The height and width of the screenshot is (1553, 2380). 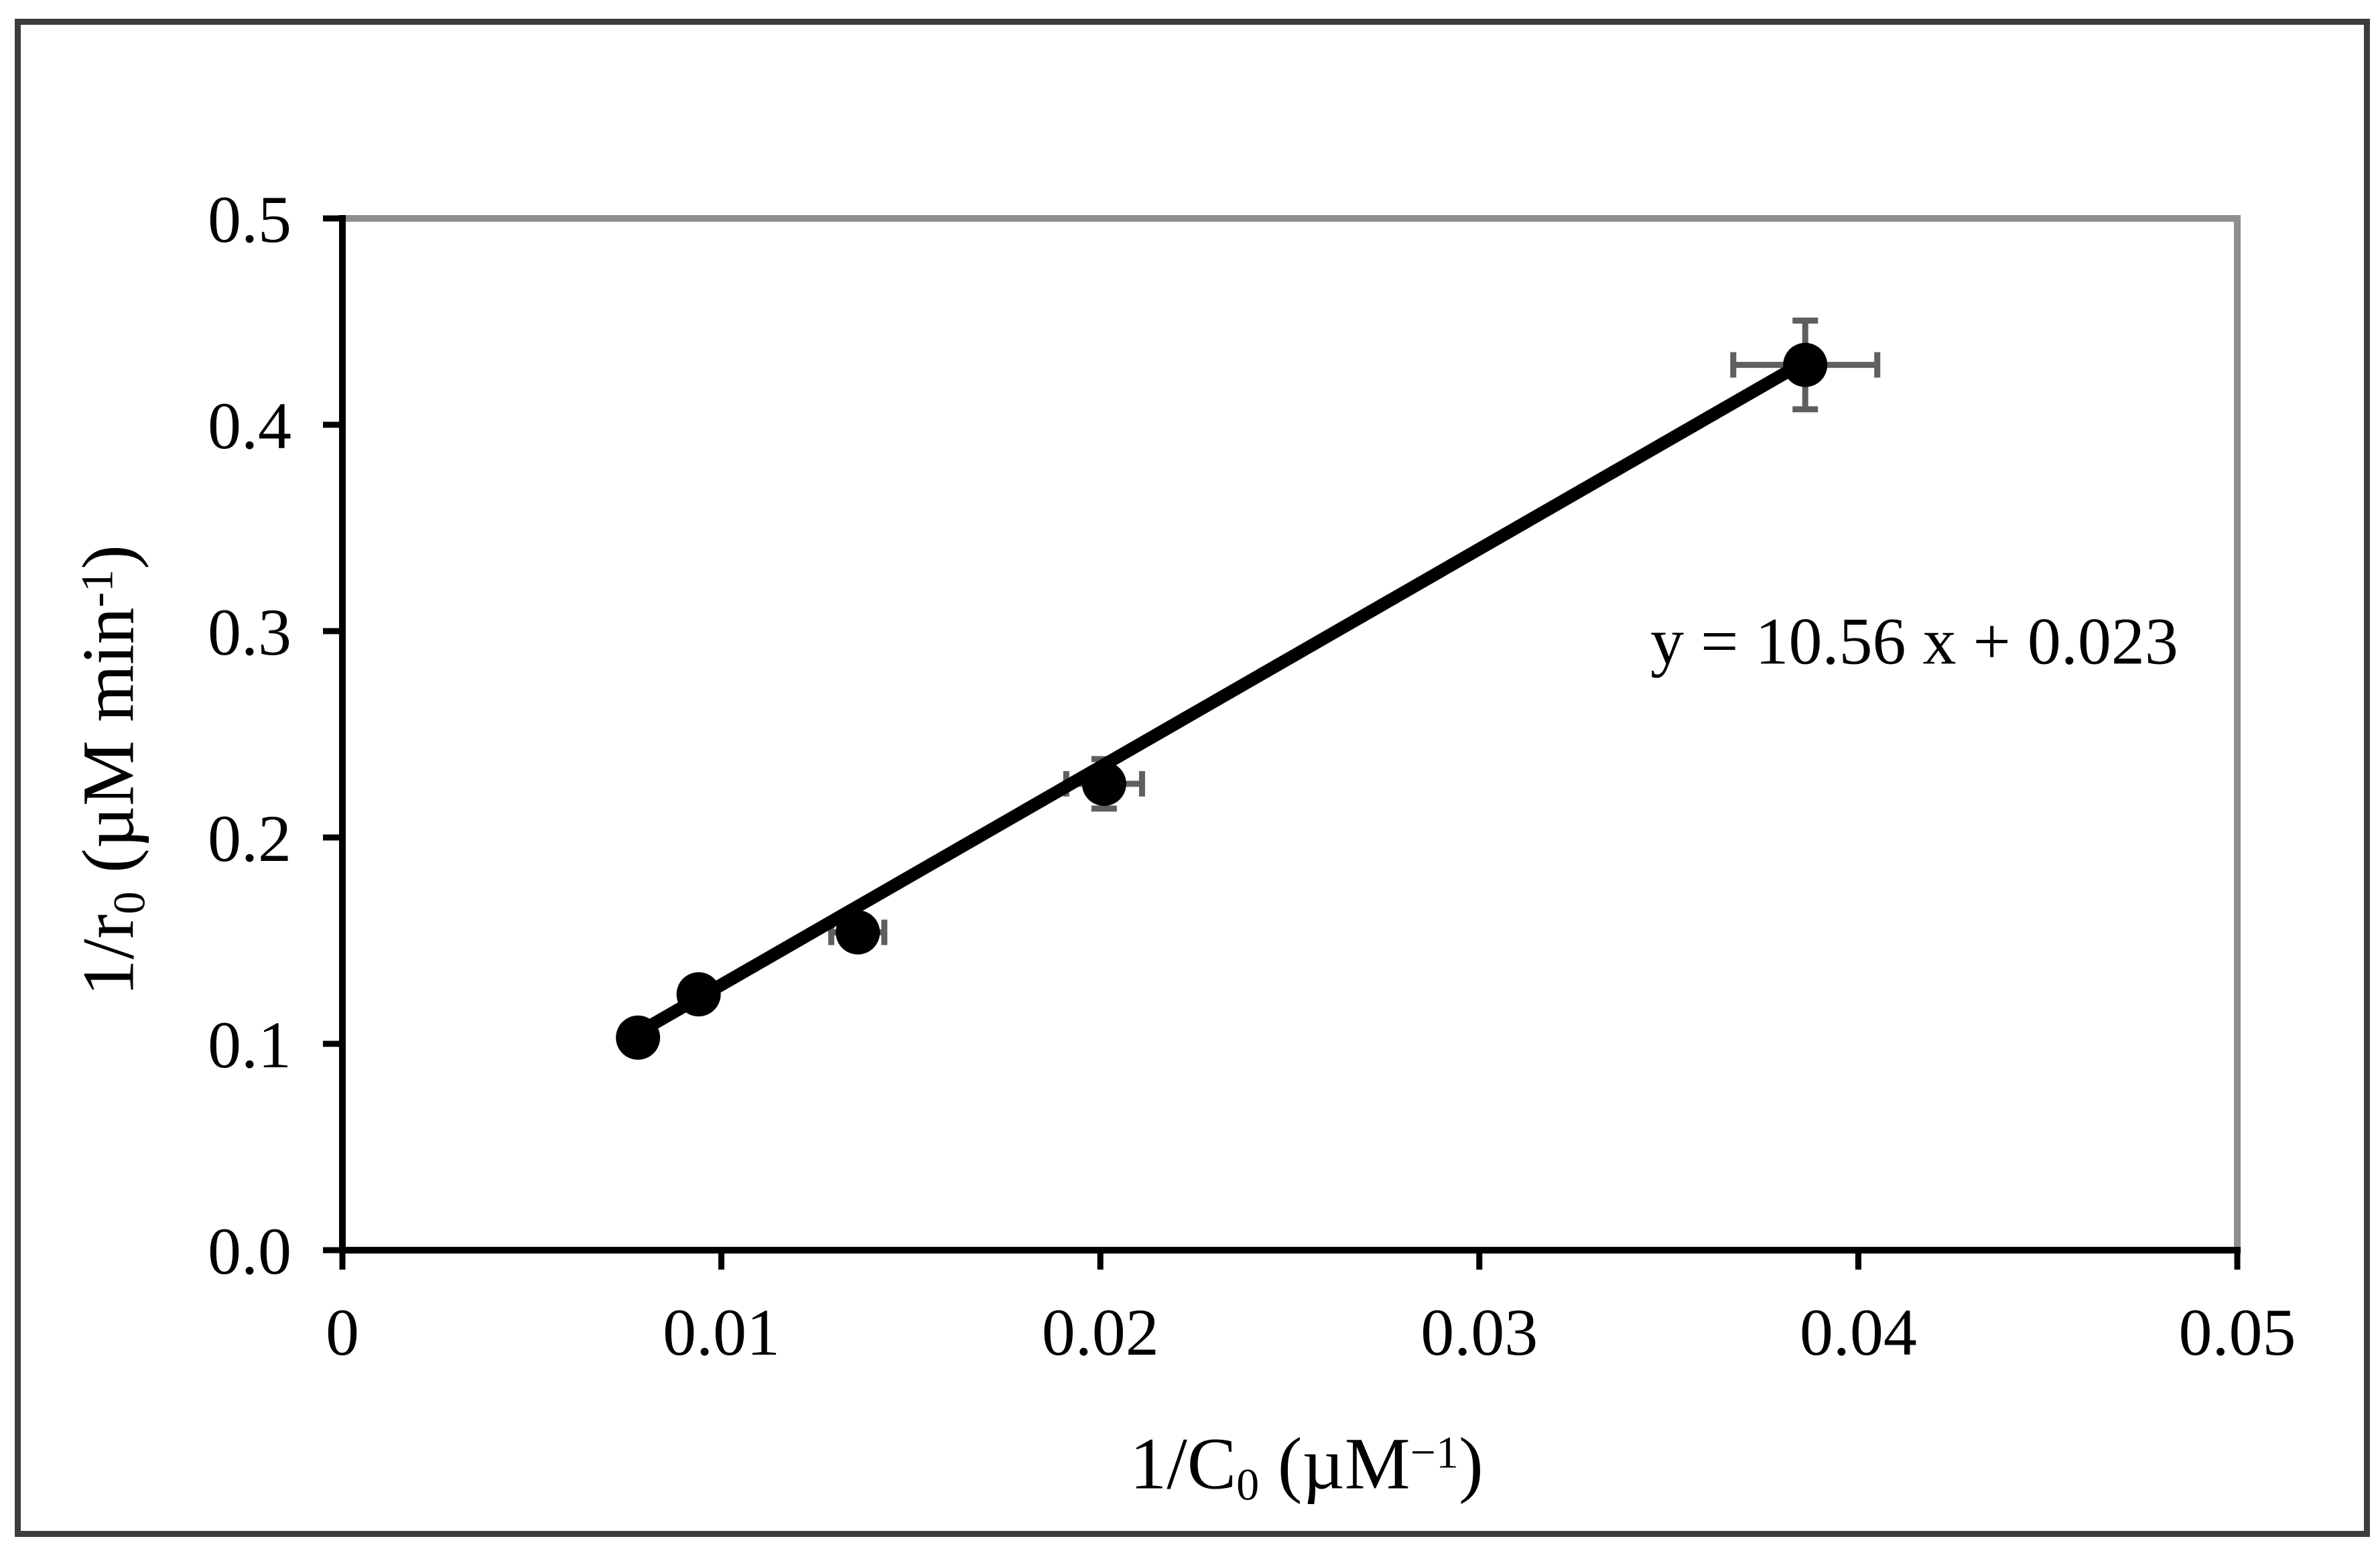 What do you see at coordinates (721, 1332) in the screenshot?
I see `x-tick-label: 0.01` at bounding box center [721, 1332].